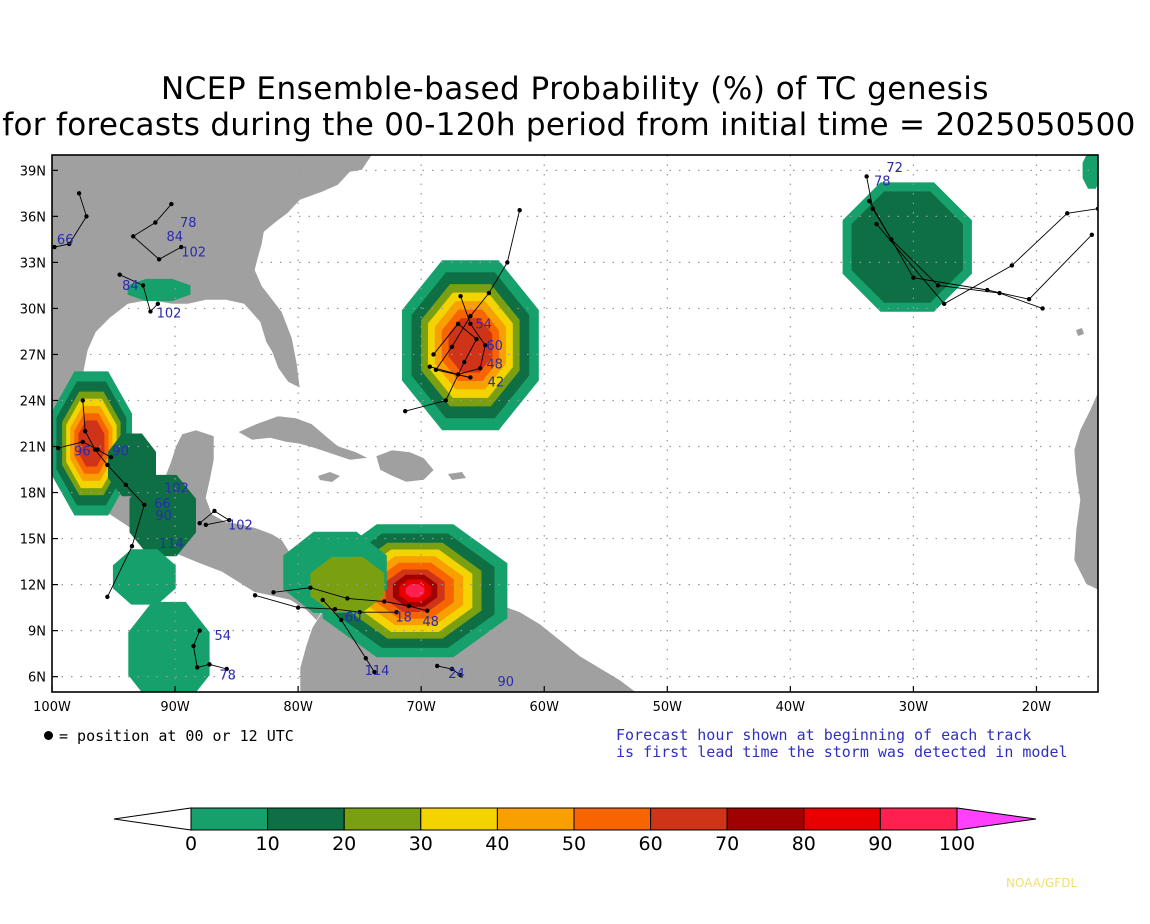 This screenshot has height=924, width=1150. Describe the element at coordinates (191, 844) in the screenshot. I see `colorbar-label: 0` at that location.